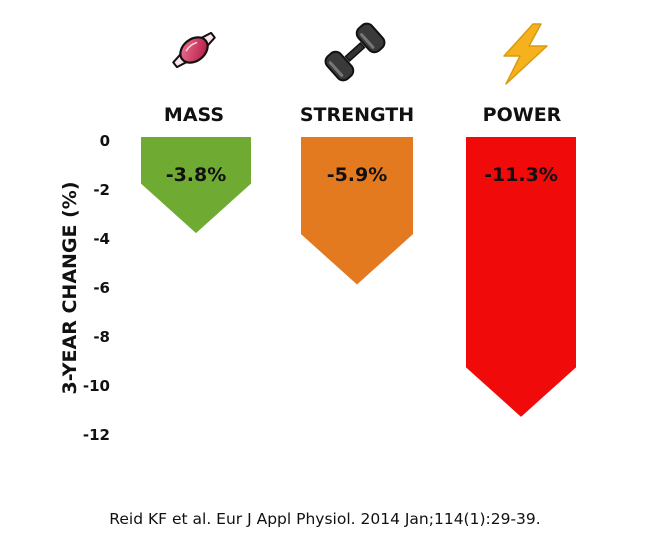  Describe the element at coordinates (101, 190) in the screenshot. I see `y-tick-label: -2` at that location.